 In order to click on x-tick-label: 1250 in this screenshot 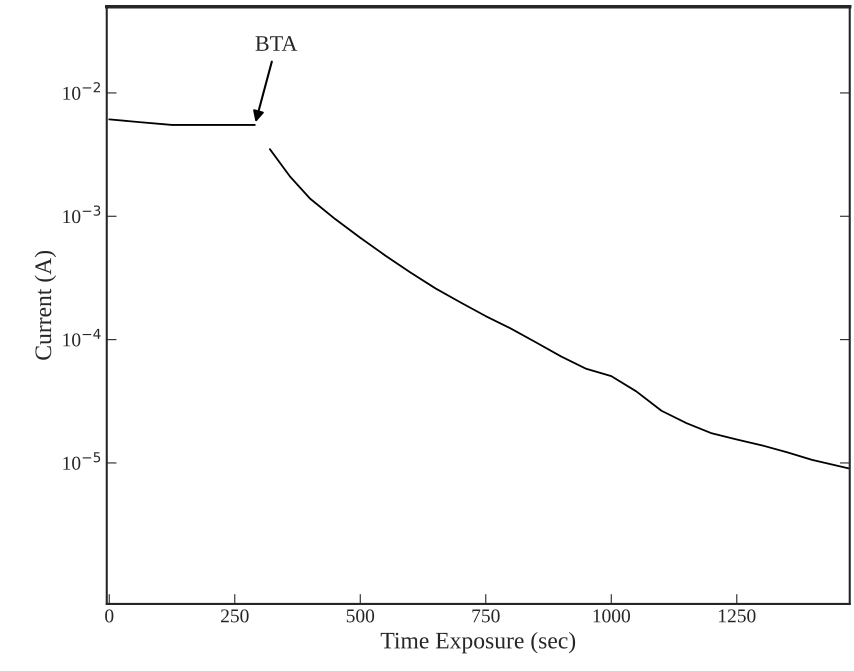, I will do `click(737, 615)`.